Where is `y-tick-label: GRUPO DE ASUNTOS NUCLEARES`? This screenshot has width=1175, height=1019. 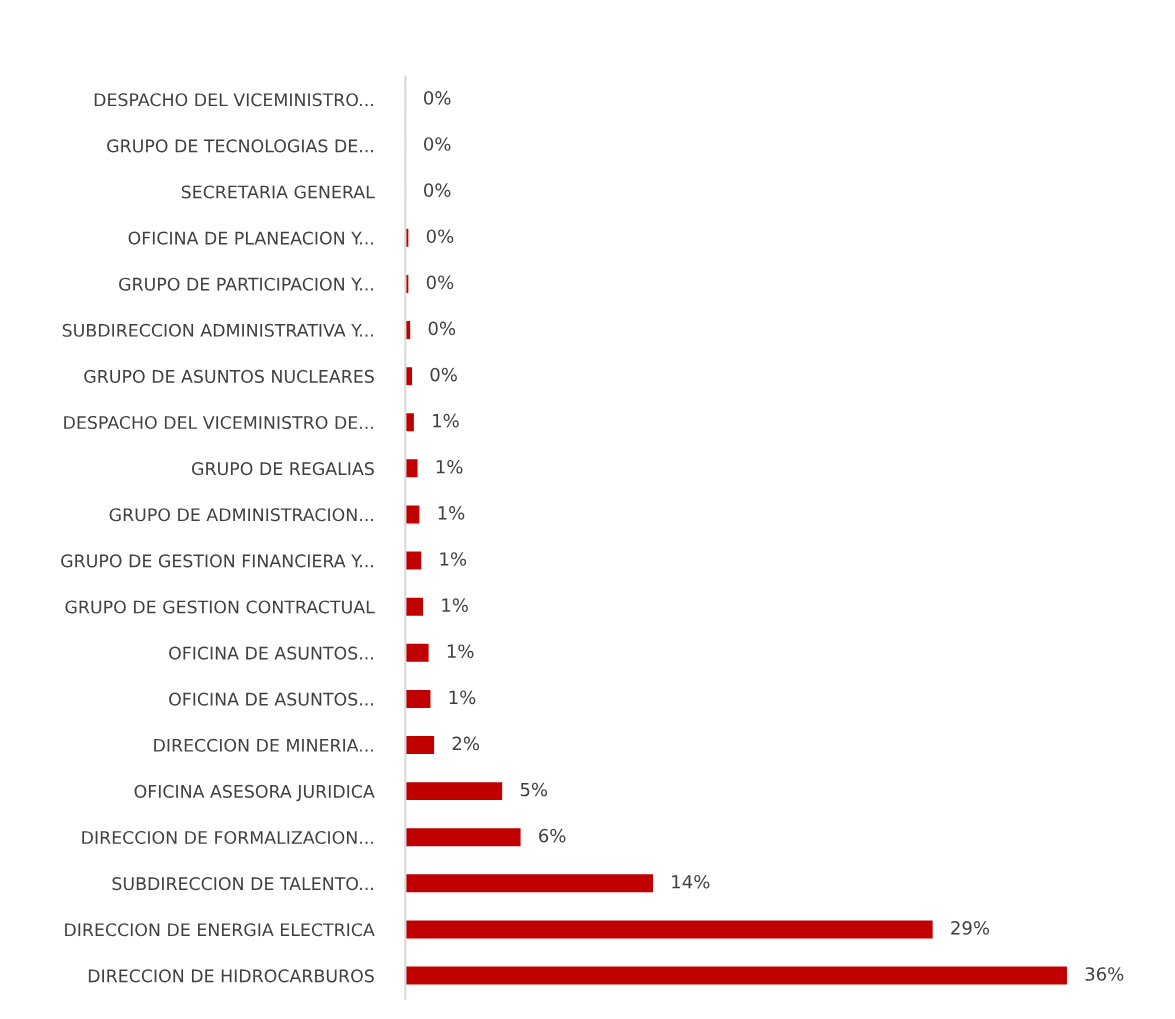
y-tick-label: GRUPO DE ASUNTOS NUCLEARES is located at coordinates (229, 376).